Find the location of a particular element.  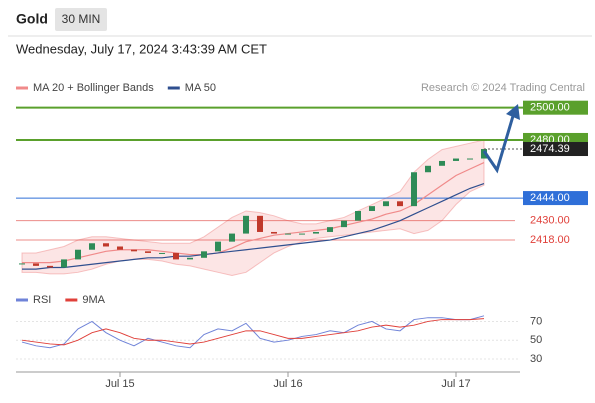

legend-label: MA 50 is located at coordinates (200, 88).